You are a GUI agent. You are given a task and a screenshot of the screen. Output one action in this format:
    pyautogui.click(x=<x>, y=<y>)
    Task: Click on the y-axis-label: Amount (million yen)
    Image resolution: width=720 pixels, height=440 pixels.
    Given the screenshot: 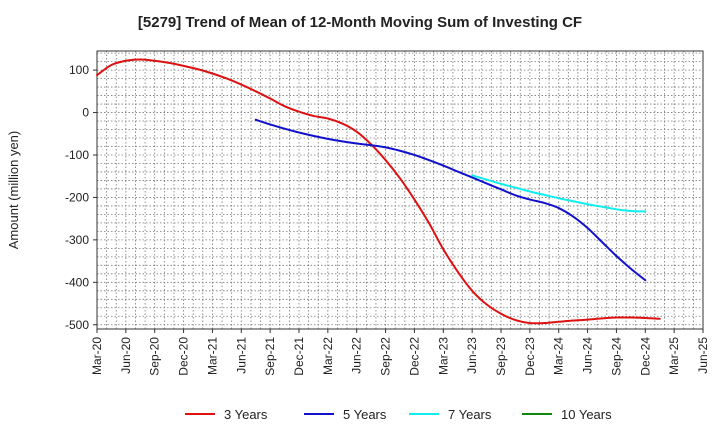 What is the action you would take?
    pyautogui.click(x=13, y=190)
    